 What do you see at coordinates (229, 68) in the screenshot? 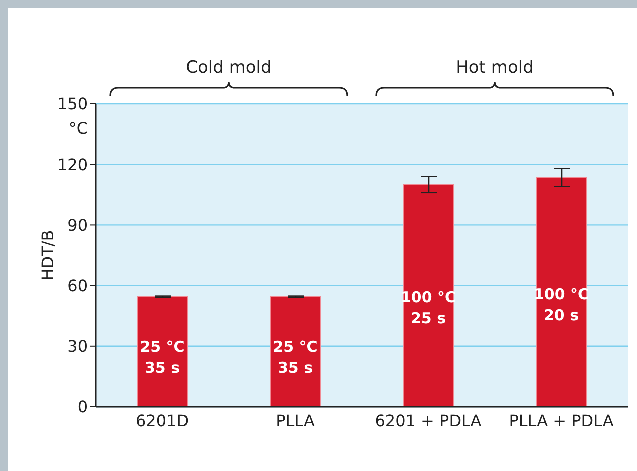
I see `text: Cold mold` at bounding box center [229, 68].